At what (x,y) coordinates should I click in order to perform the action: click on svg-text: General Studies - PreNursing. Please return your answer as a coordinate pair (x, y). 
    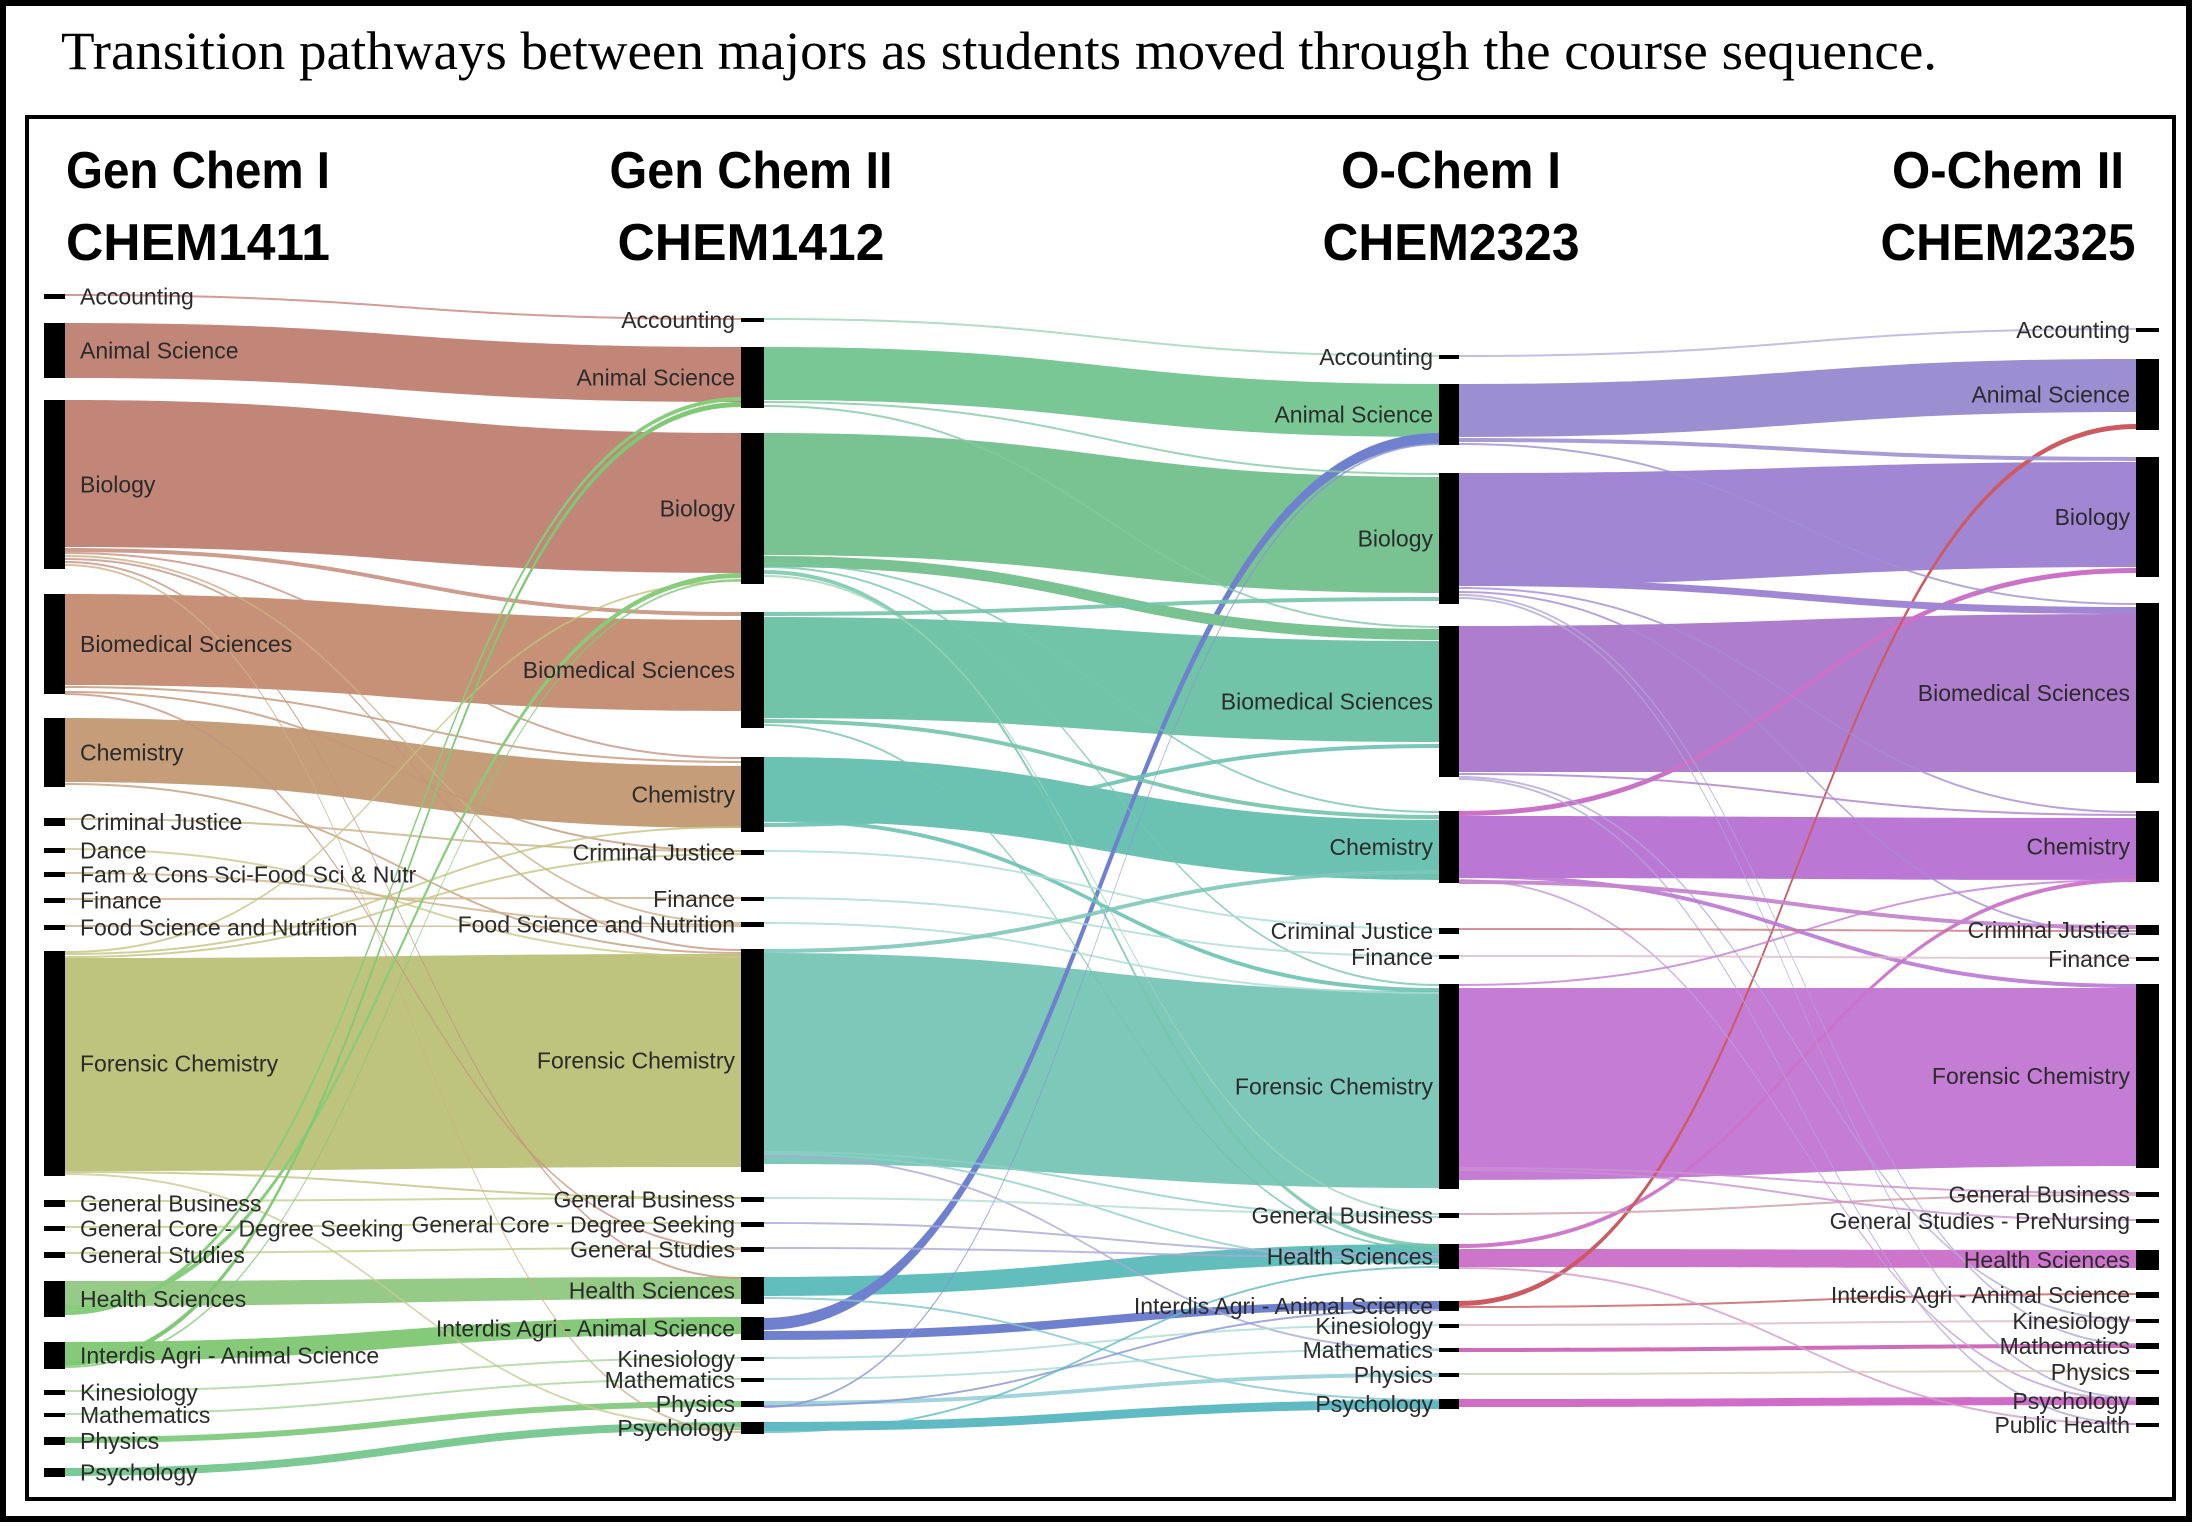
    Looking at the image, I should click on (1980, 1221).